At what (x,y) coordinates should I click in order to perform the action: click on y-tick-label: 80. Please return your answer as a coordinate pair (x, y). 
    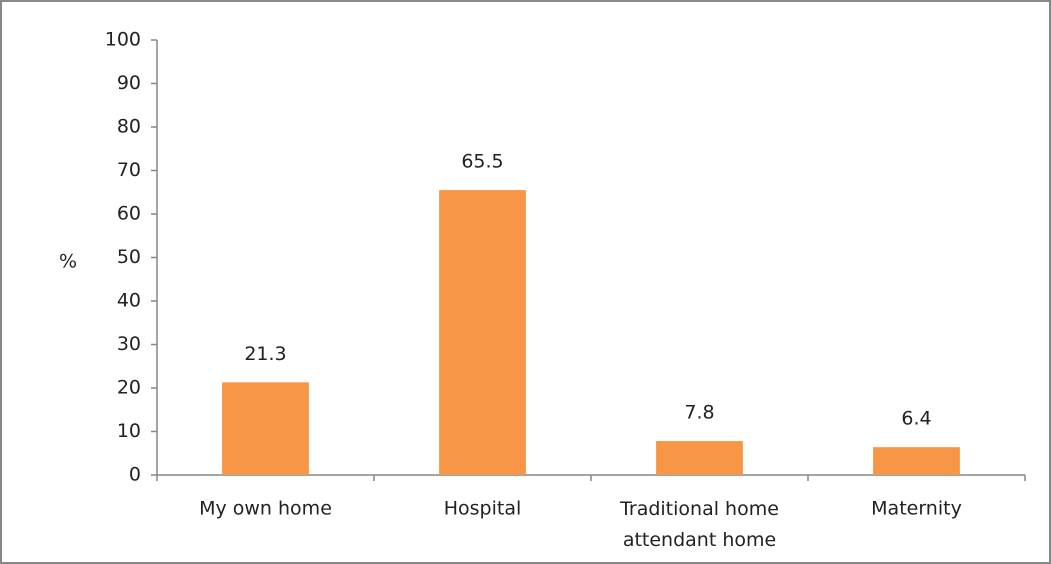
    Looking at the image, I should click on (129, 127).